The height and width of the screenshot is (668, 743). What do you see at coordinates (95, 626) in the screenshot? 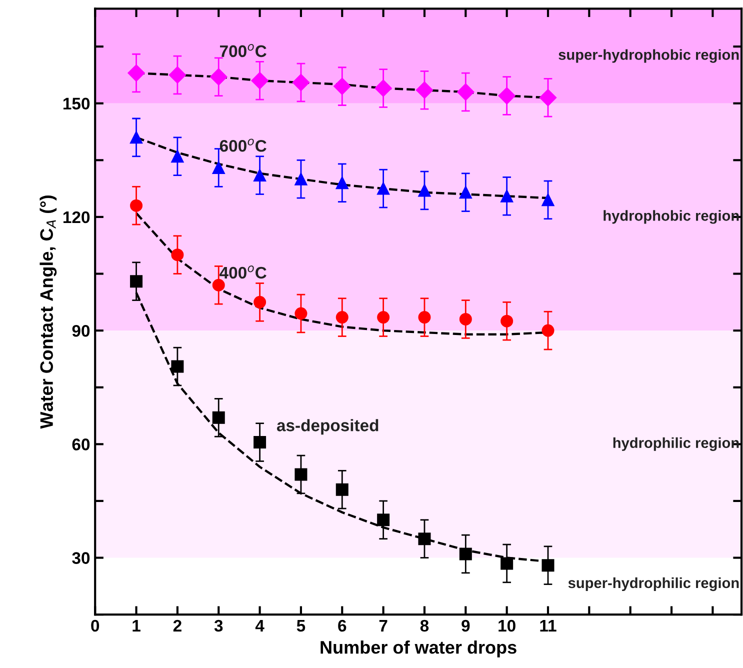
I see `x-tick-label: 0` at bounding box center [95, 626].